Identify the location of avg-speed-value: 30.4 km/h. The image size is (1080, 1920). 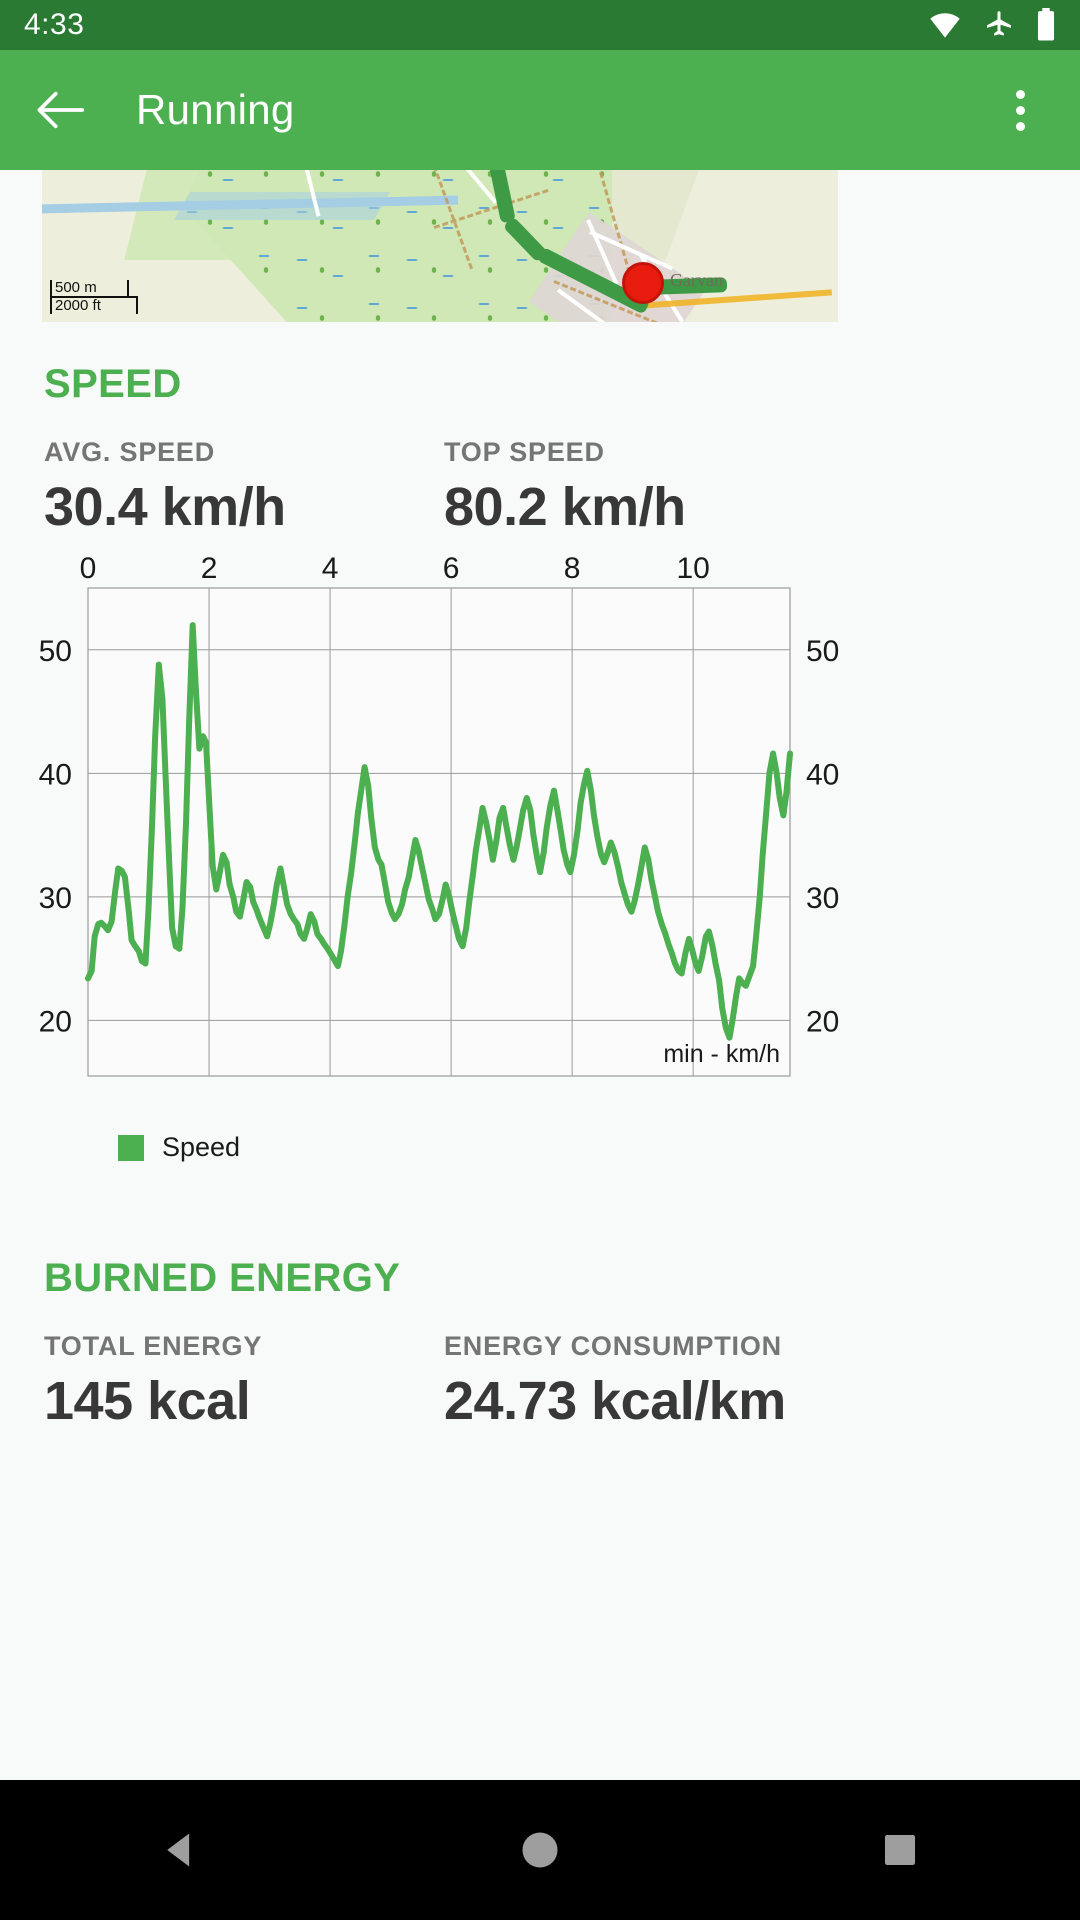
(165, 507).